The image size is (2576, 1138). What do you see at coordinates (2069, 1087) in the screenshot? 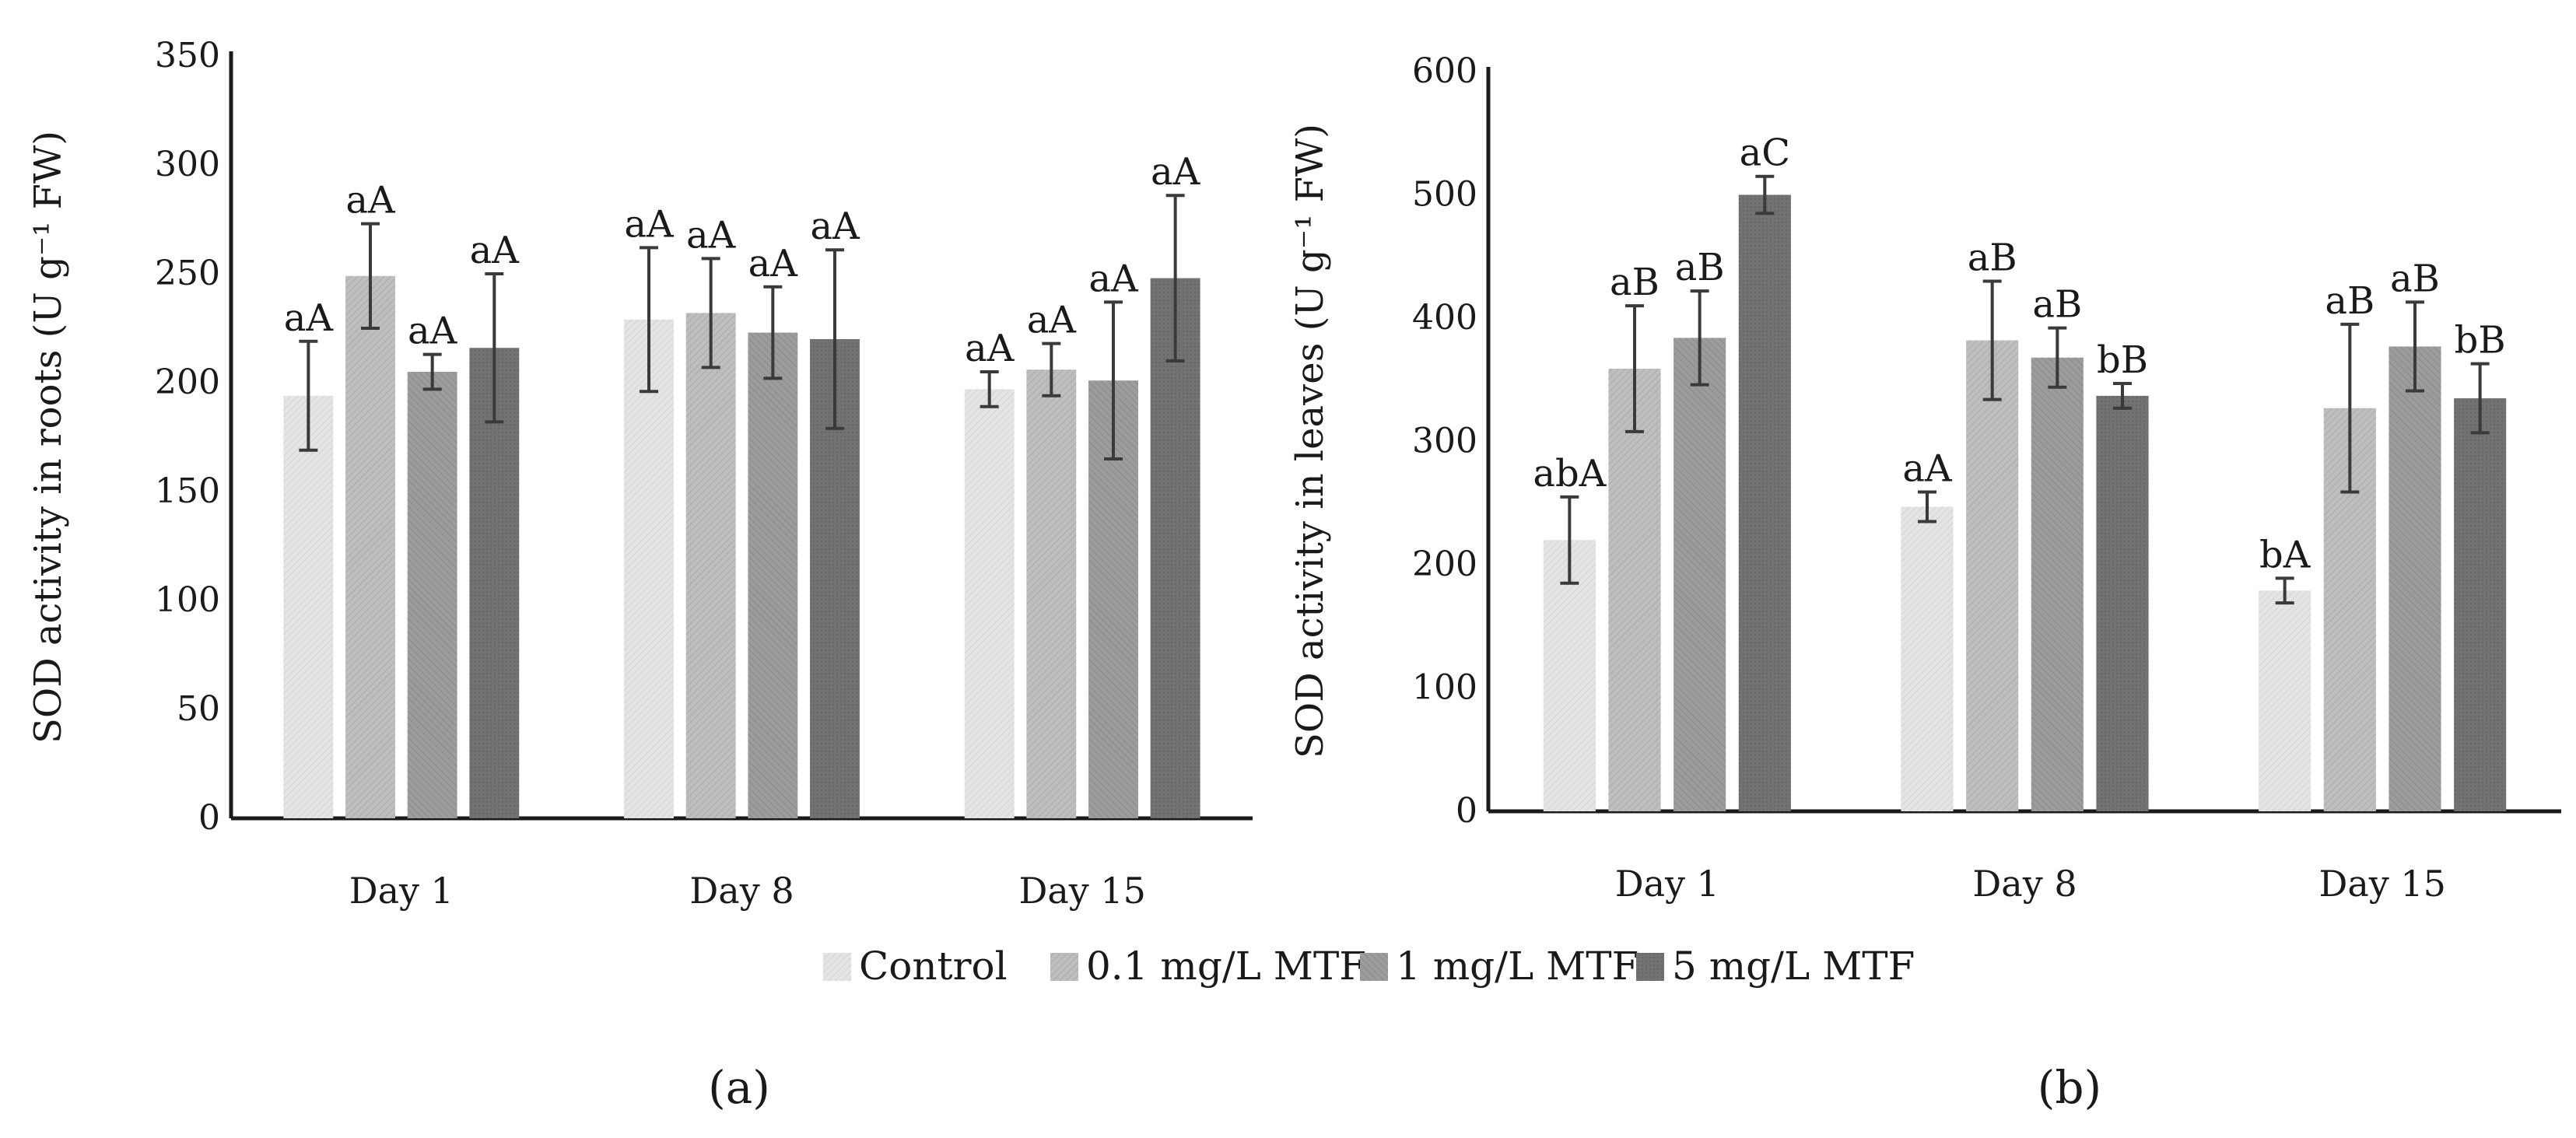
I see `panel-label-b: (b)` at bounding box center [2069, 1087].